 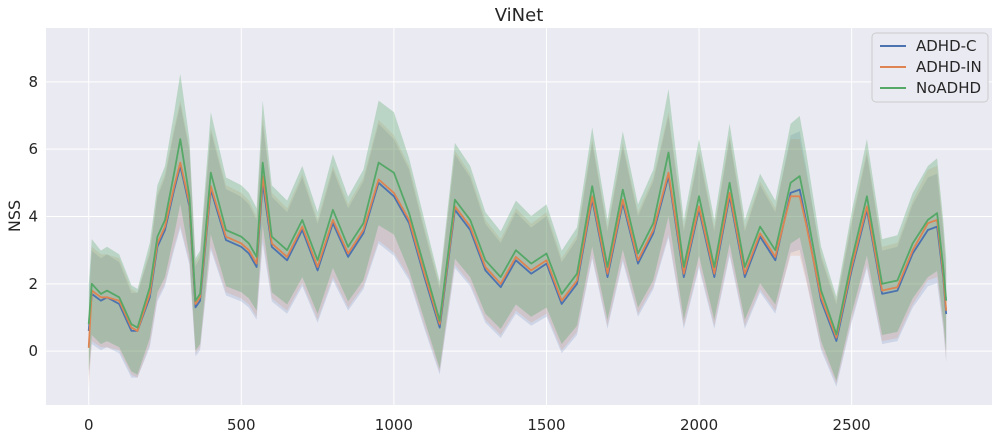 I want to click on y-axis-label: NSS, so click(x=14, y=216).